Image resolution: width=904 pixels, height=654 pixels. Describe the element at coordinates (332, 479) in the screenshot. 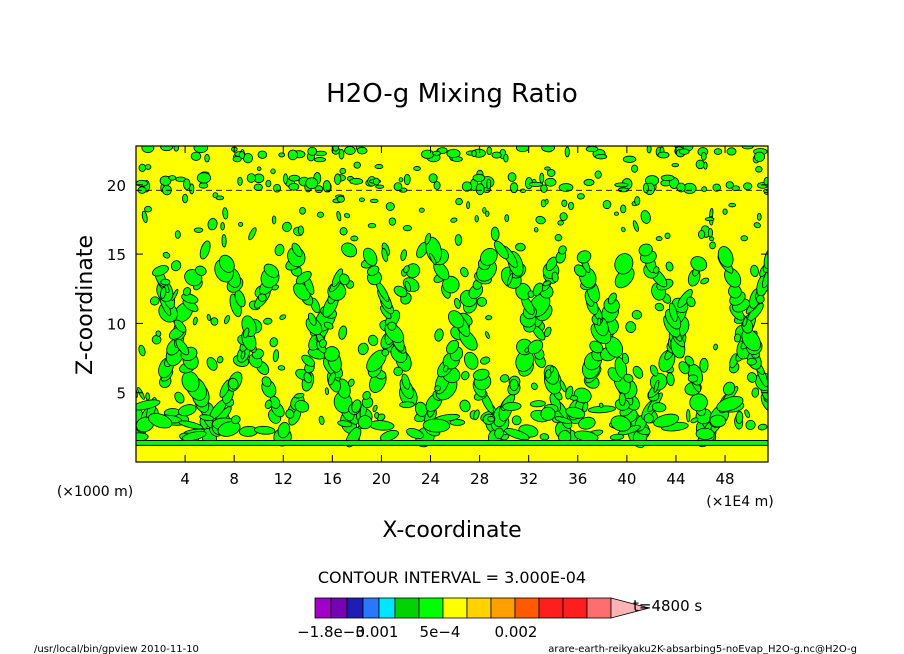

I see `x-tick-label: 16` at that location.